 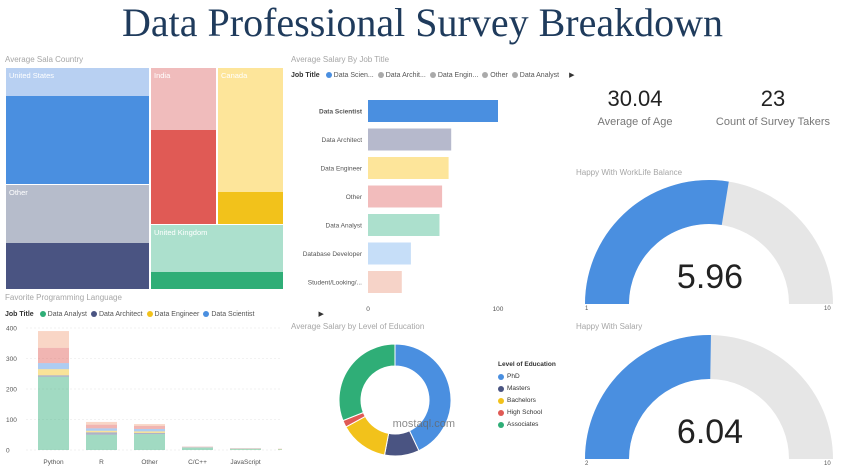 What do you see at coordinates (521, 400) in the screenshot?
I see `legend-label: Bachelors` at bounding box center [521, 400].